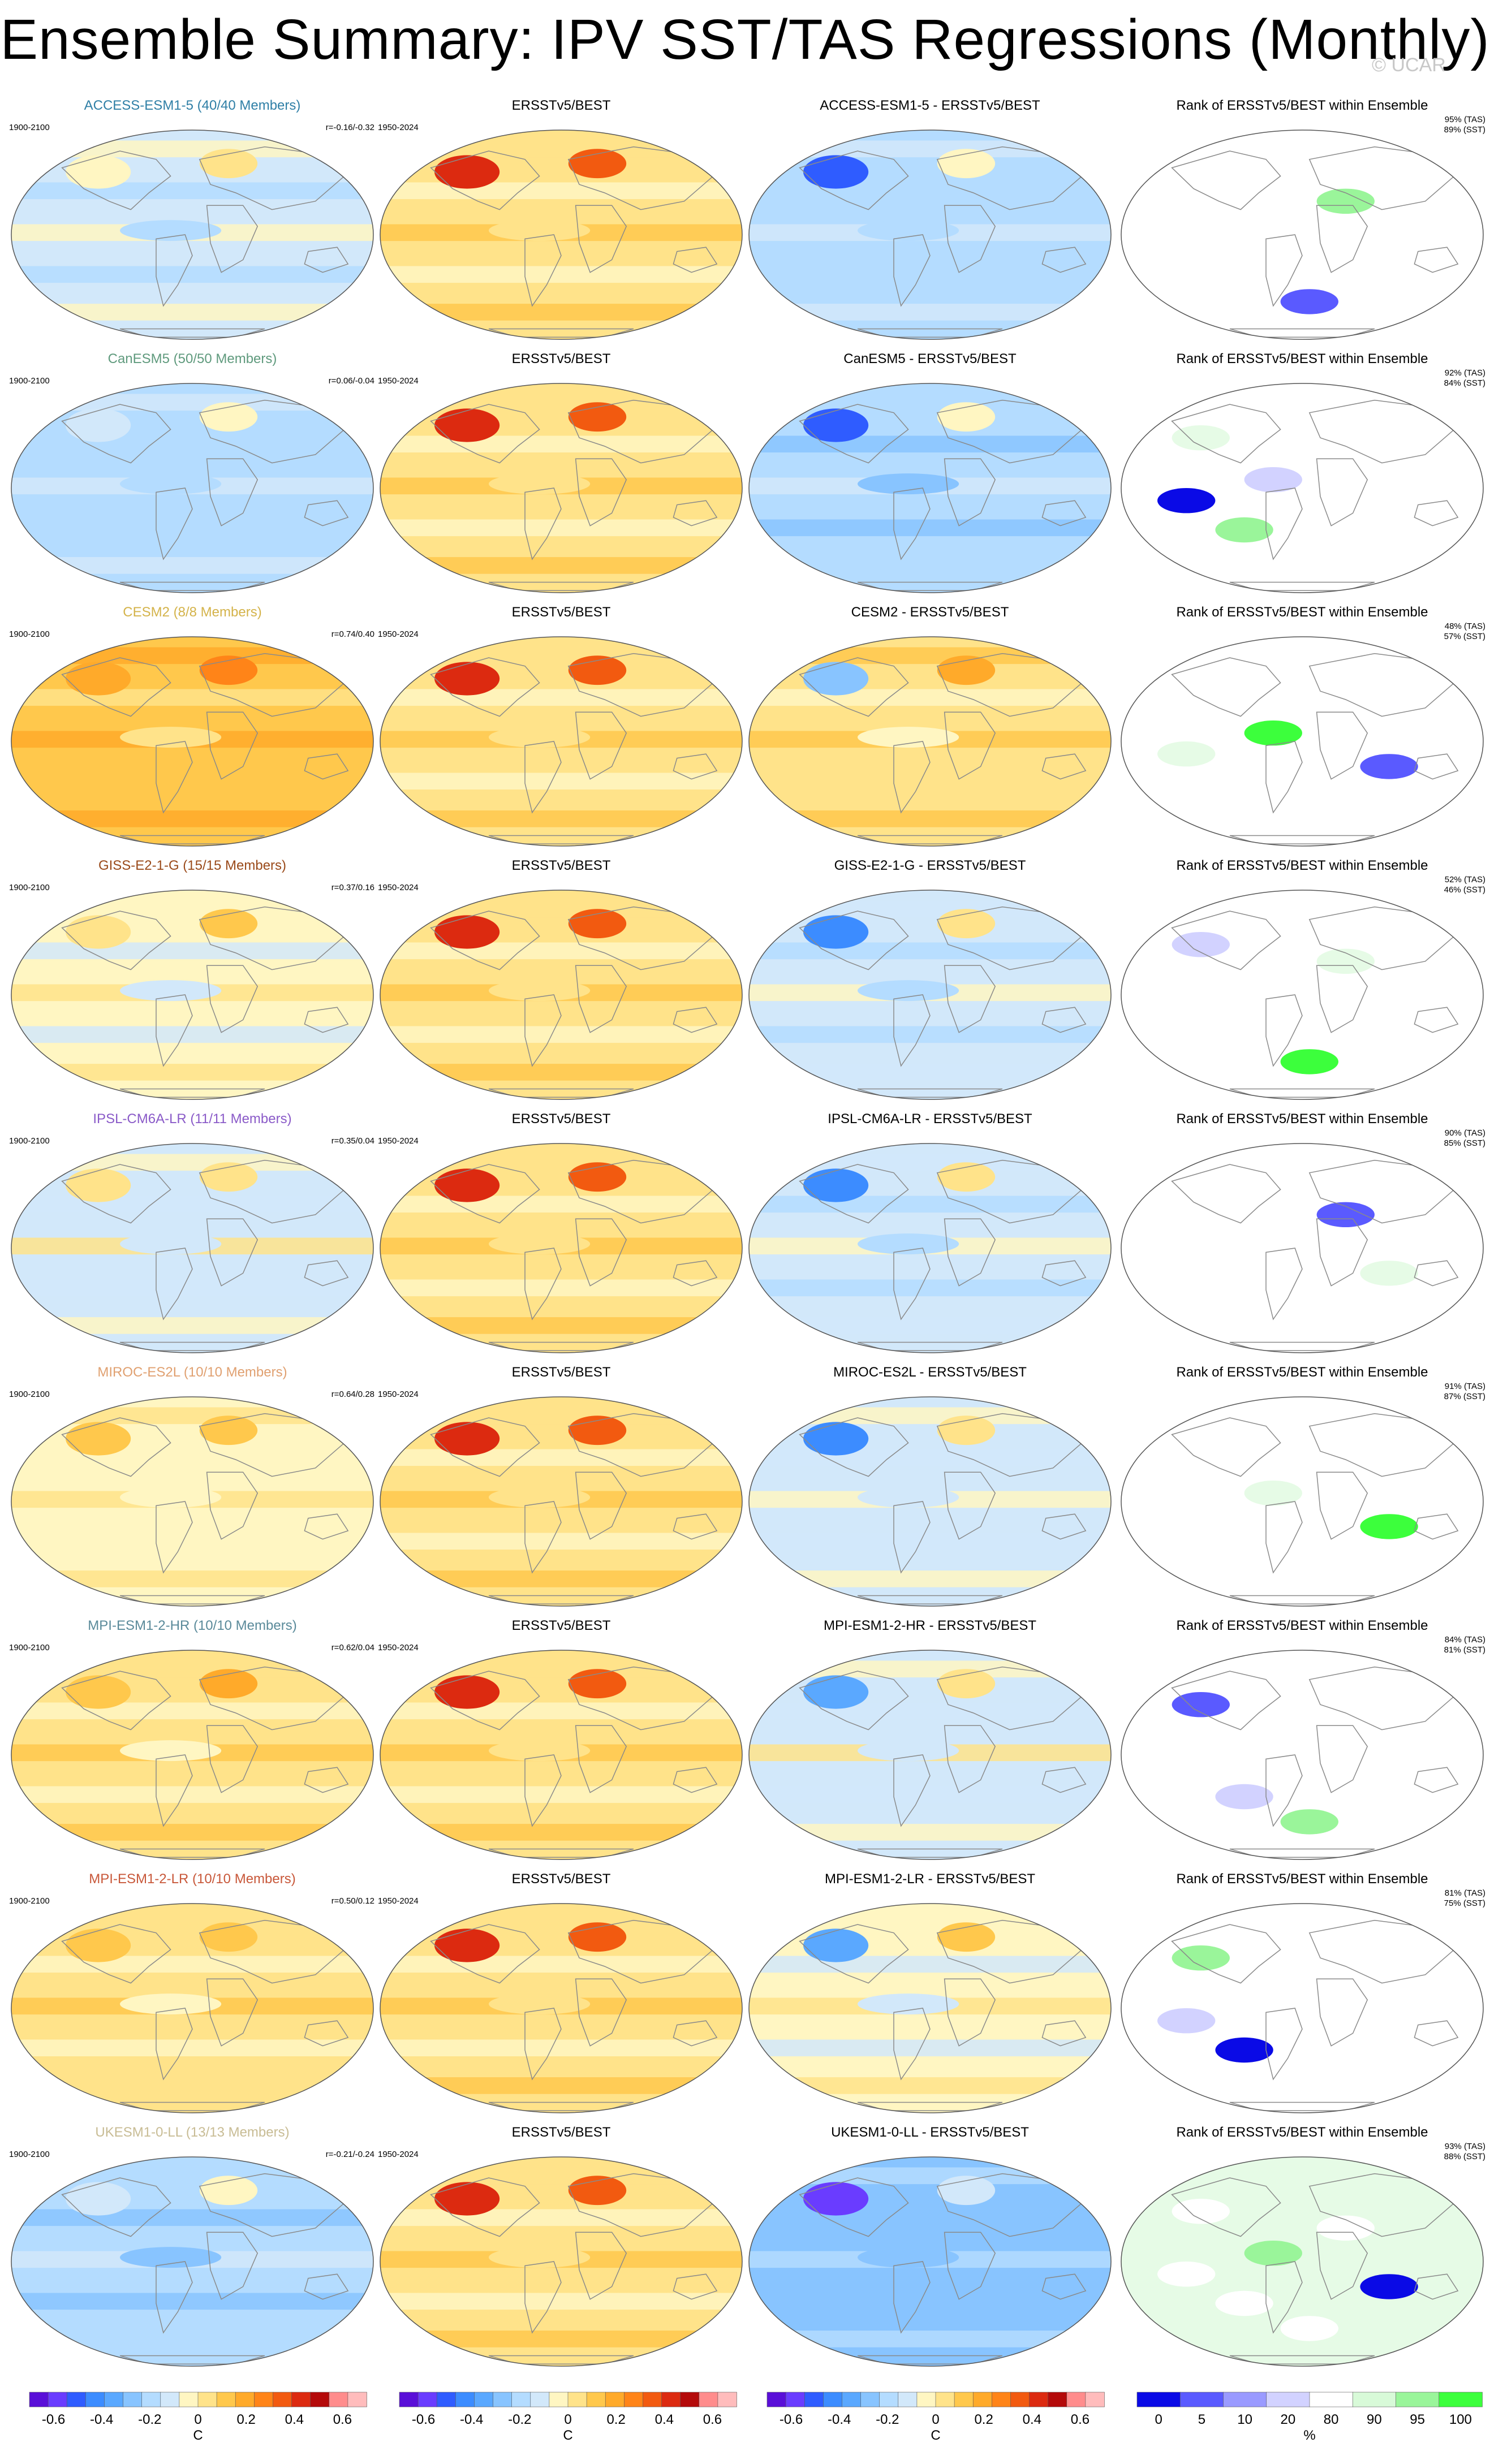 Image resolution: width=1490 pixels, height=2464 pixels. I want to click on rank-sst: 57% (SST), so click(1464, 637).